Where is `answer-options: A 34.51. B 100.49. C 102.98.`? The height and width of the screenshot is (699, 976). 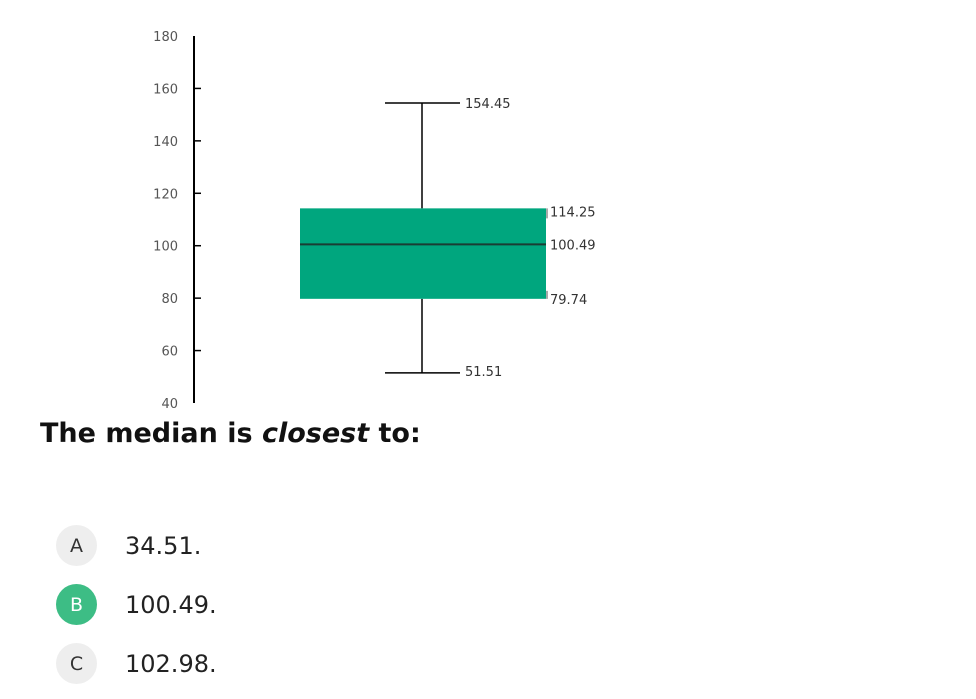
answer-options: A 34.51. B 100.49. C 102.98. is located at coordinates (136, 611).